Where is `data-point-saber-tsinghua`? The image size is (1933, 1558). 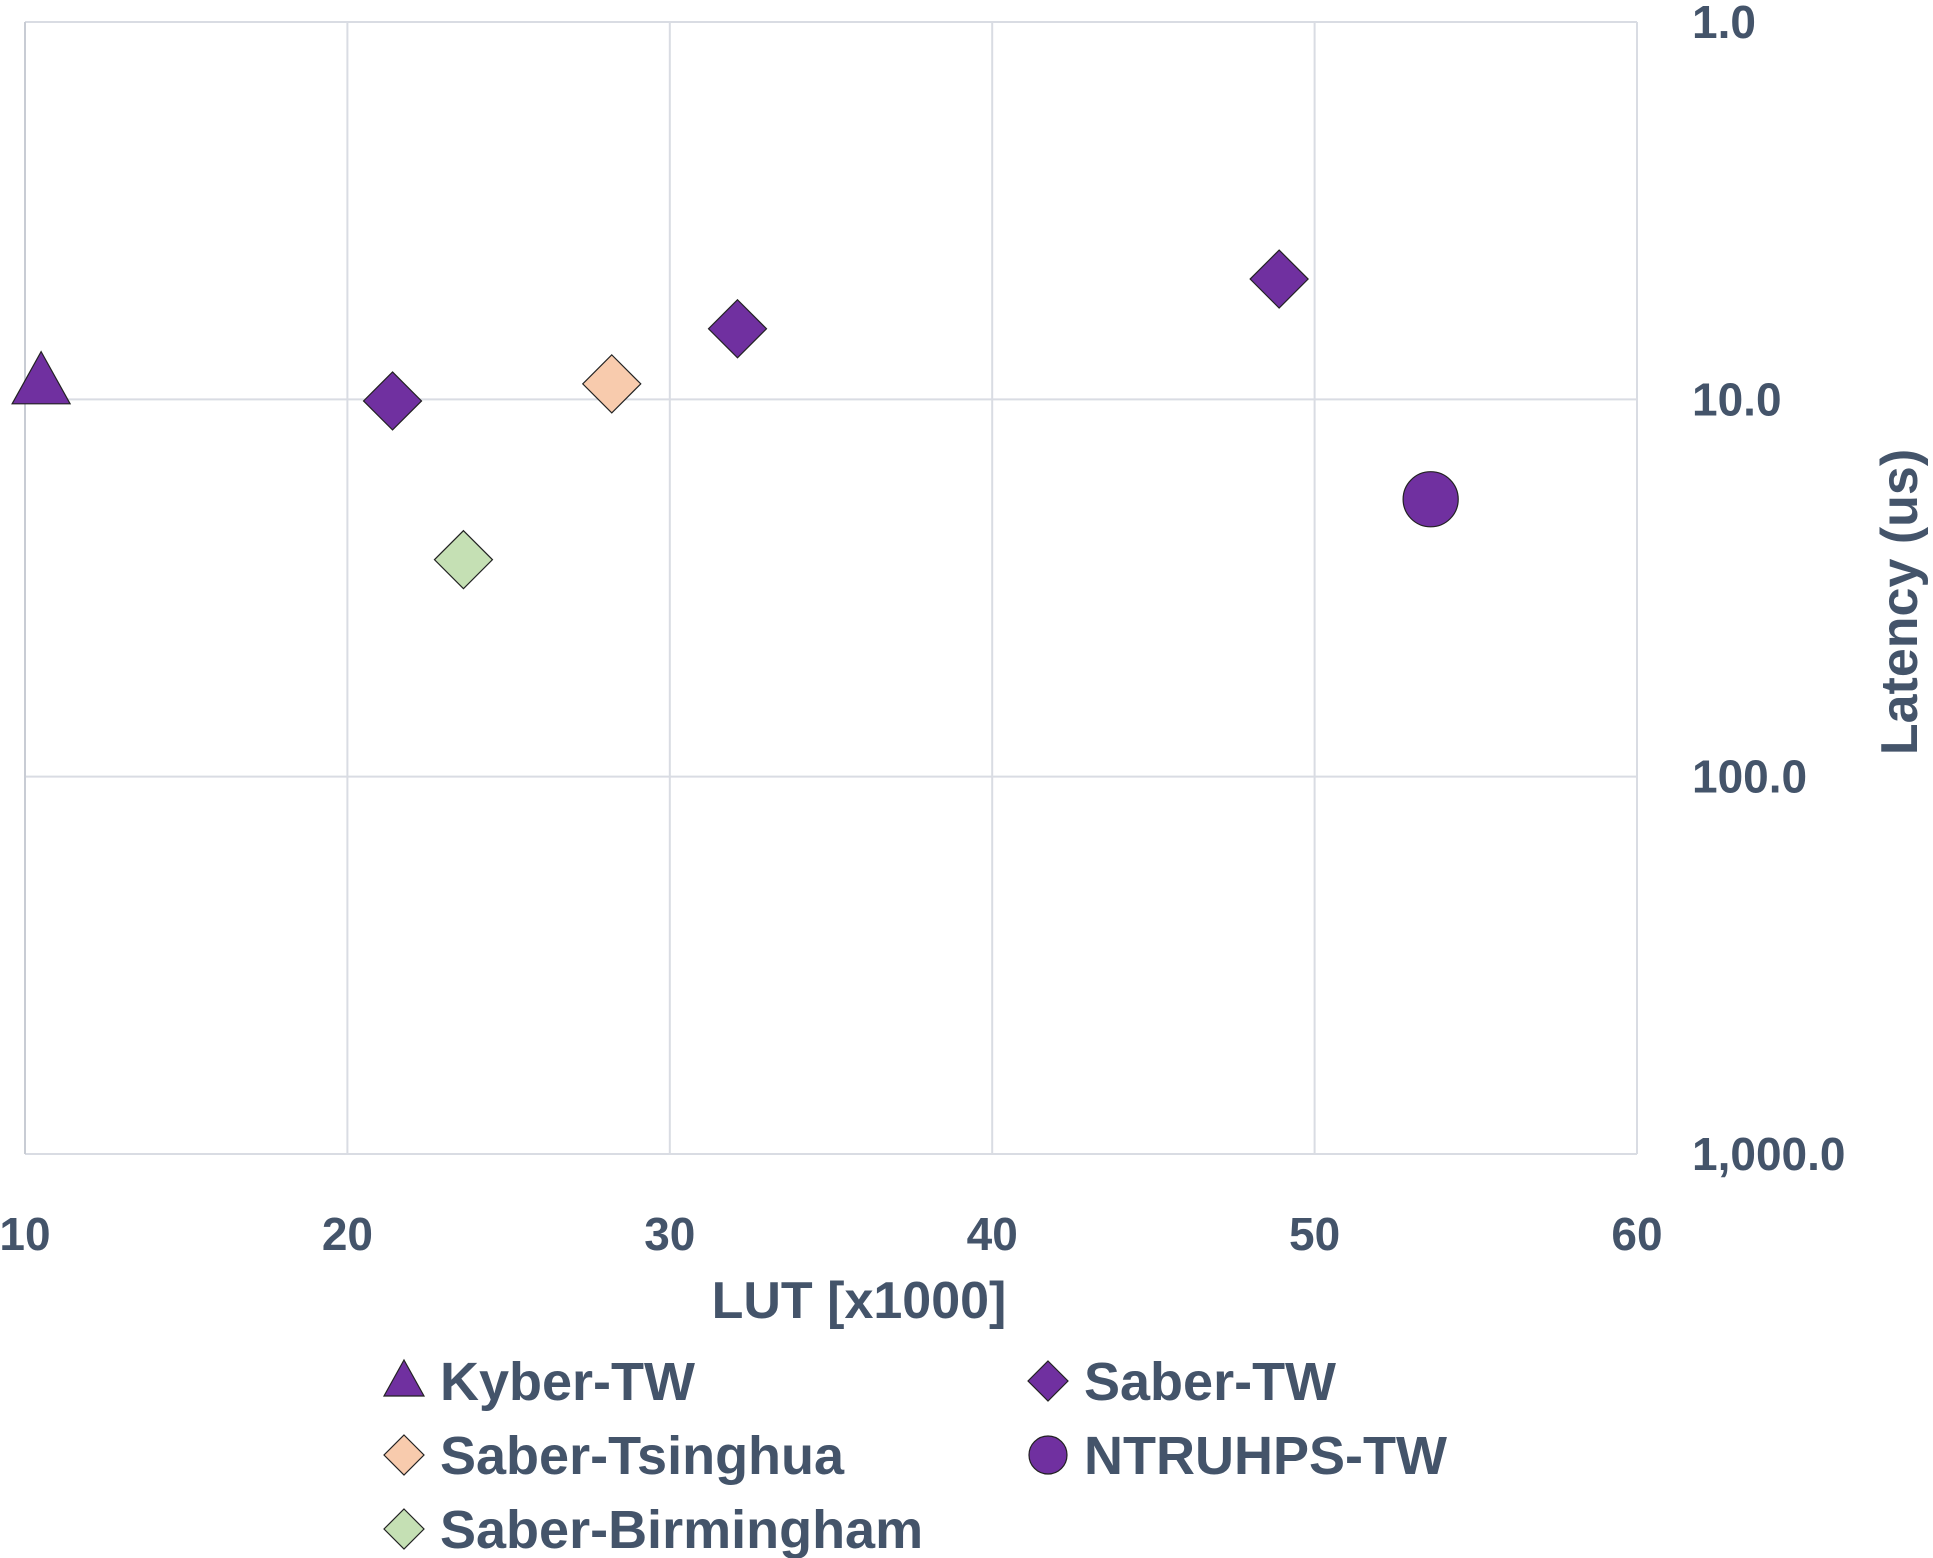 data-point-saber-tsinghua is located at coordinates (611, 384).